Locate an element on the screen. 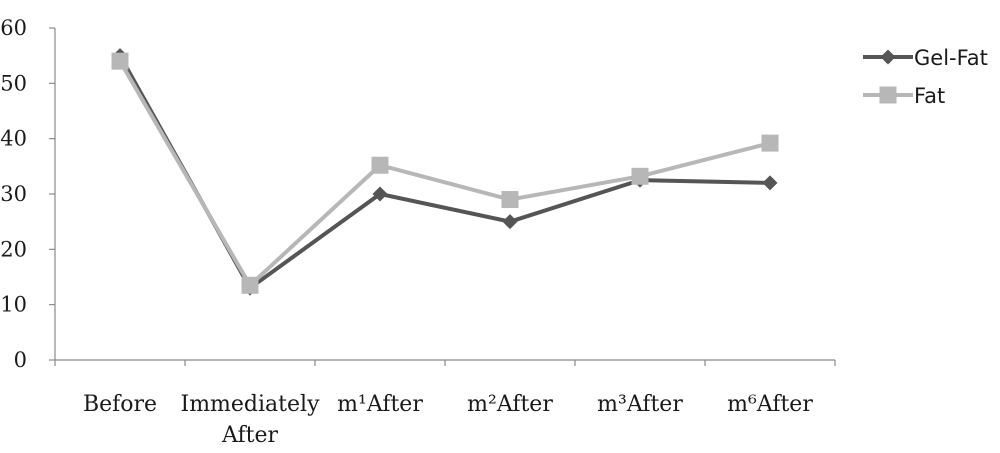  x-tick-label: m¹After is located at coordinates (380, 404).